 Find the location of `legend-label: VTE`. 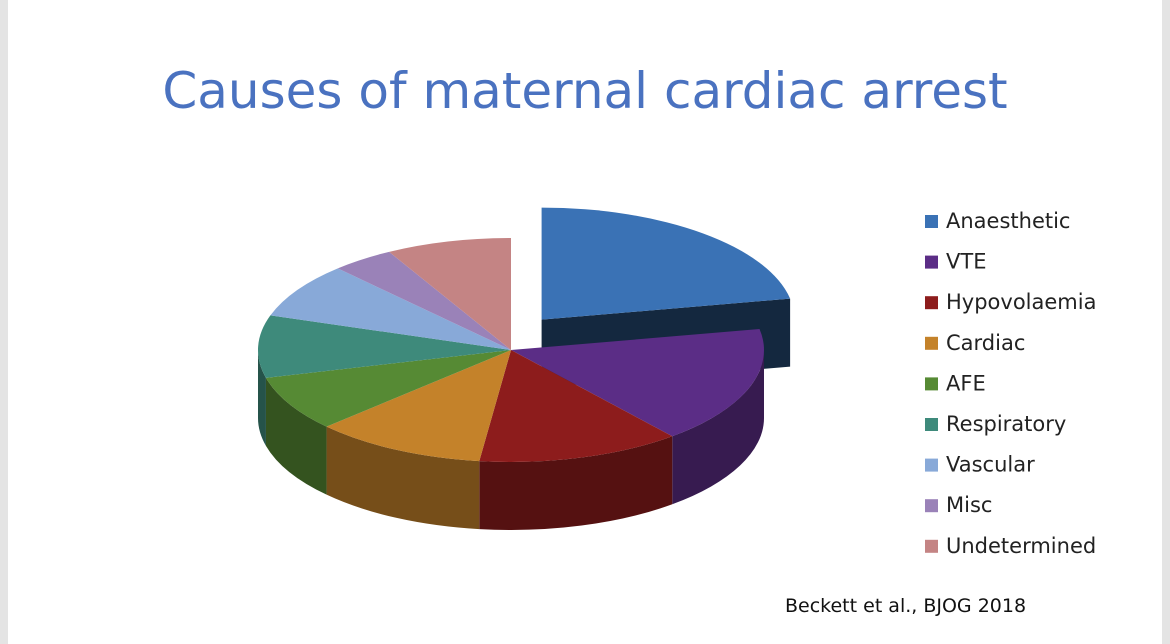

legend-label: VTE is located at coordinates (966, 262).